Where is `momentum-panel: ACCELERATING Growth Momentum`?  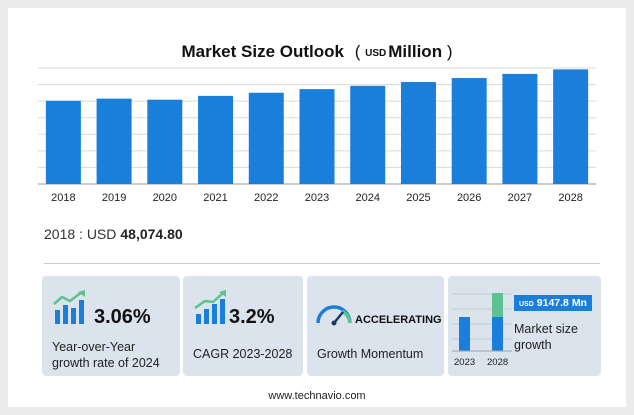 momentum-panel: ACCELERATING Growth Momentum is located at coordinates (375, 326).